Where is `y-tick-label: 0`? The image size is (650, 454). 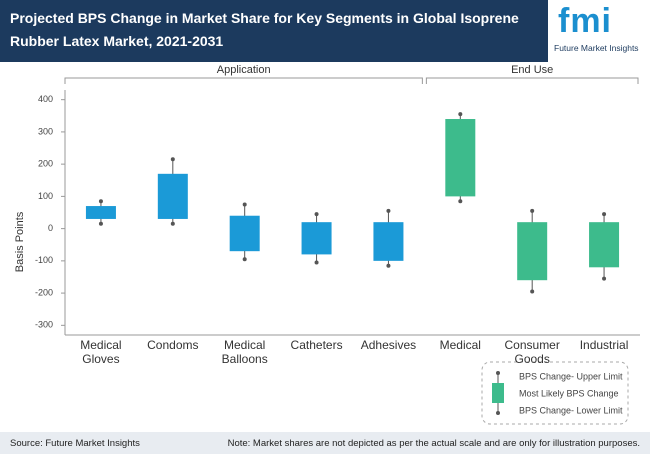
y-tick-label: 0 is located at coordinates (50, 228).